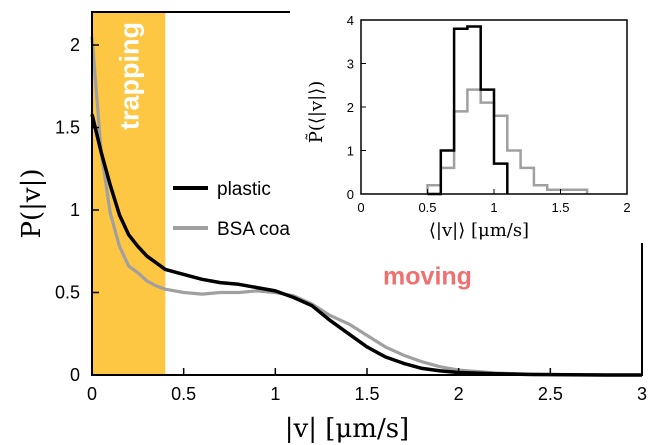  I want to click on x-tick-label: 2, so click(459, 394).